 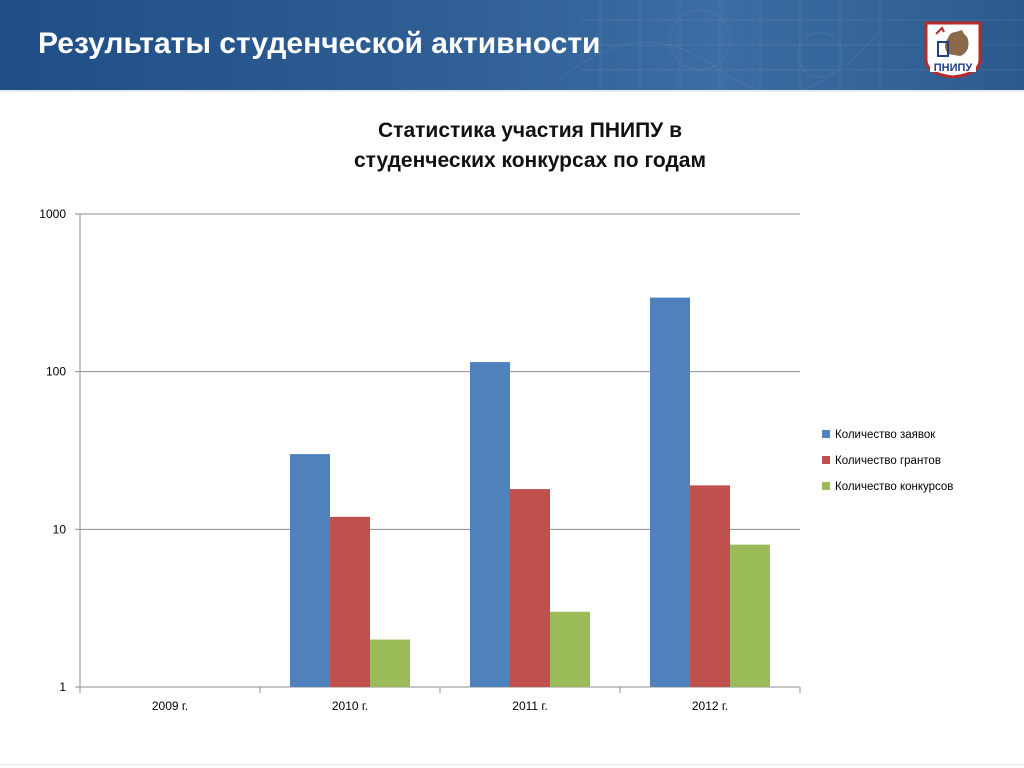 I want to click on legend-entry: Количество заявок, so click(x=885, y=435).